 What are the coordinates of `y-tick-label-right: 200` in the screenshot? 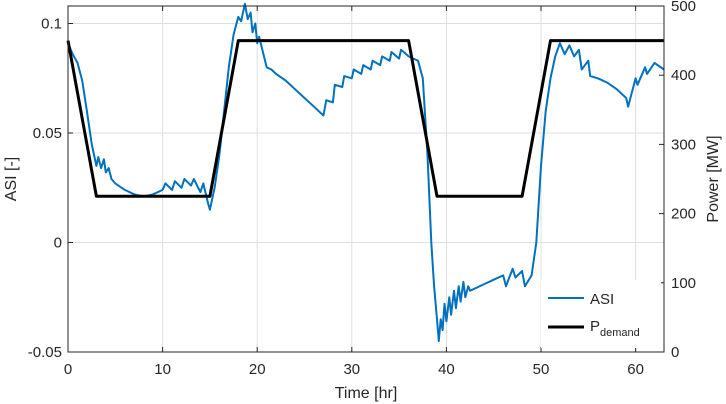 It's located at (683, 214).